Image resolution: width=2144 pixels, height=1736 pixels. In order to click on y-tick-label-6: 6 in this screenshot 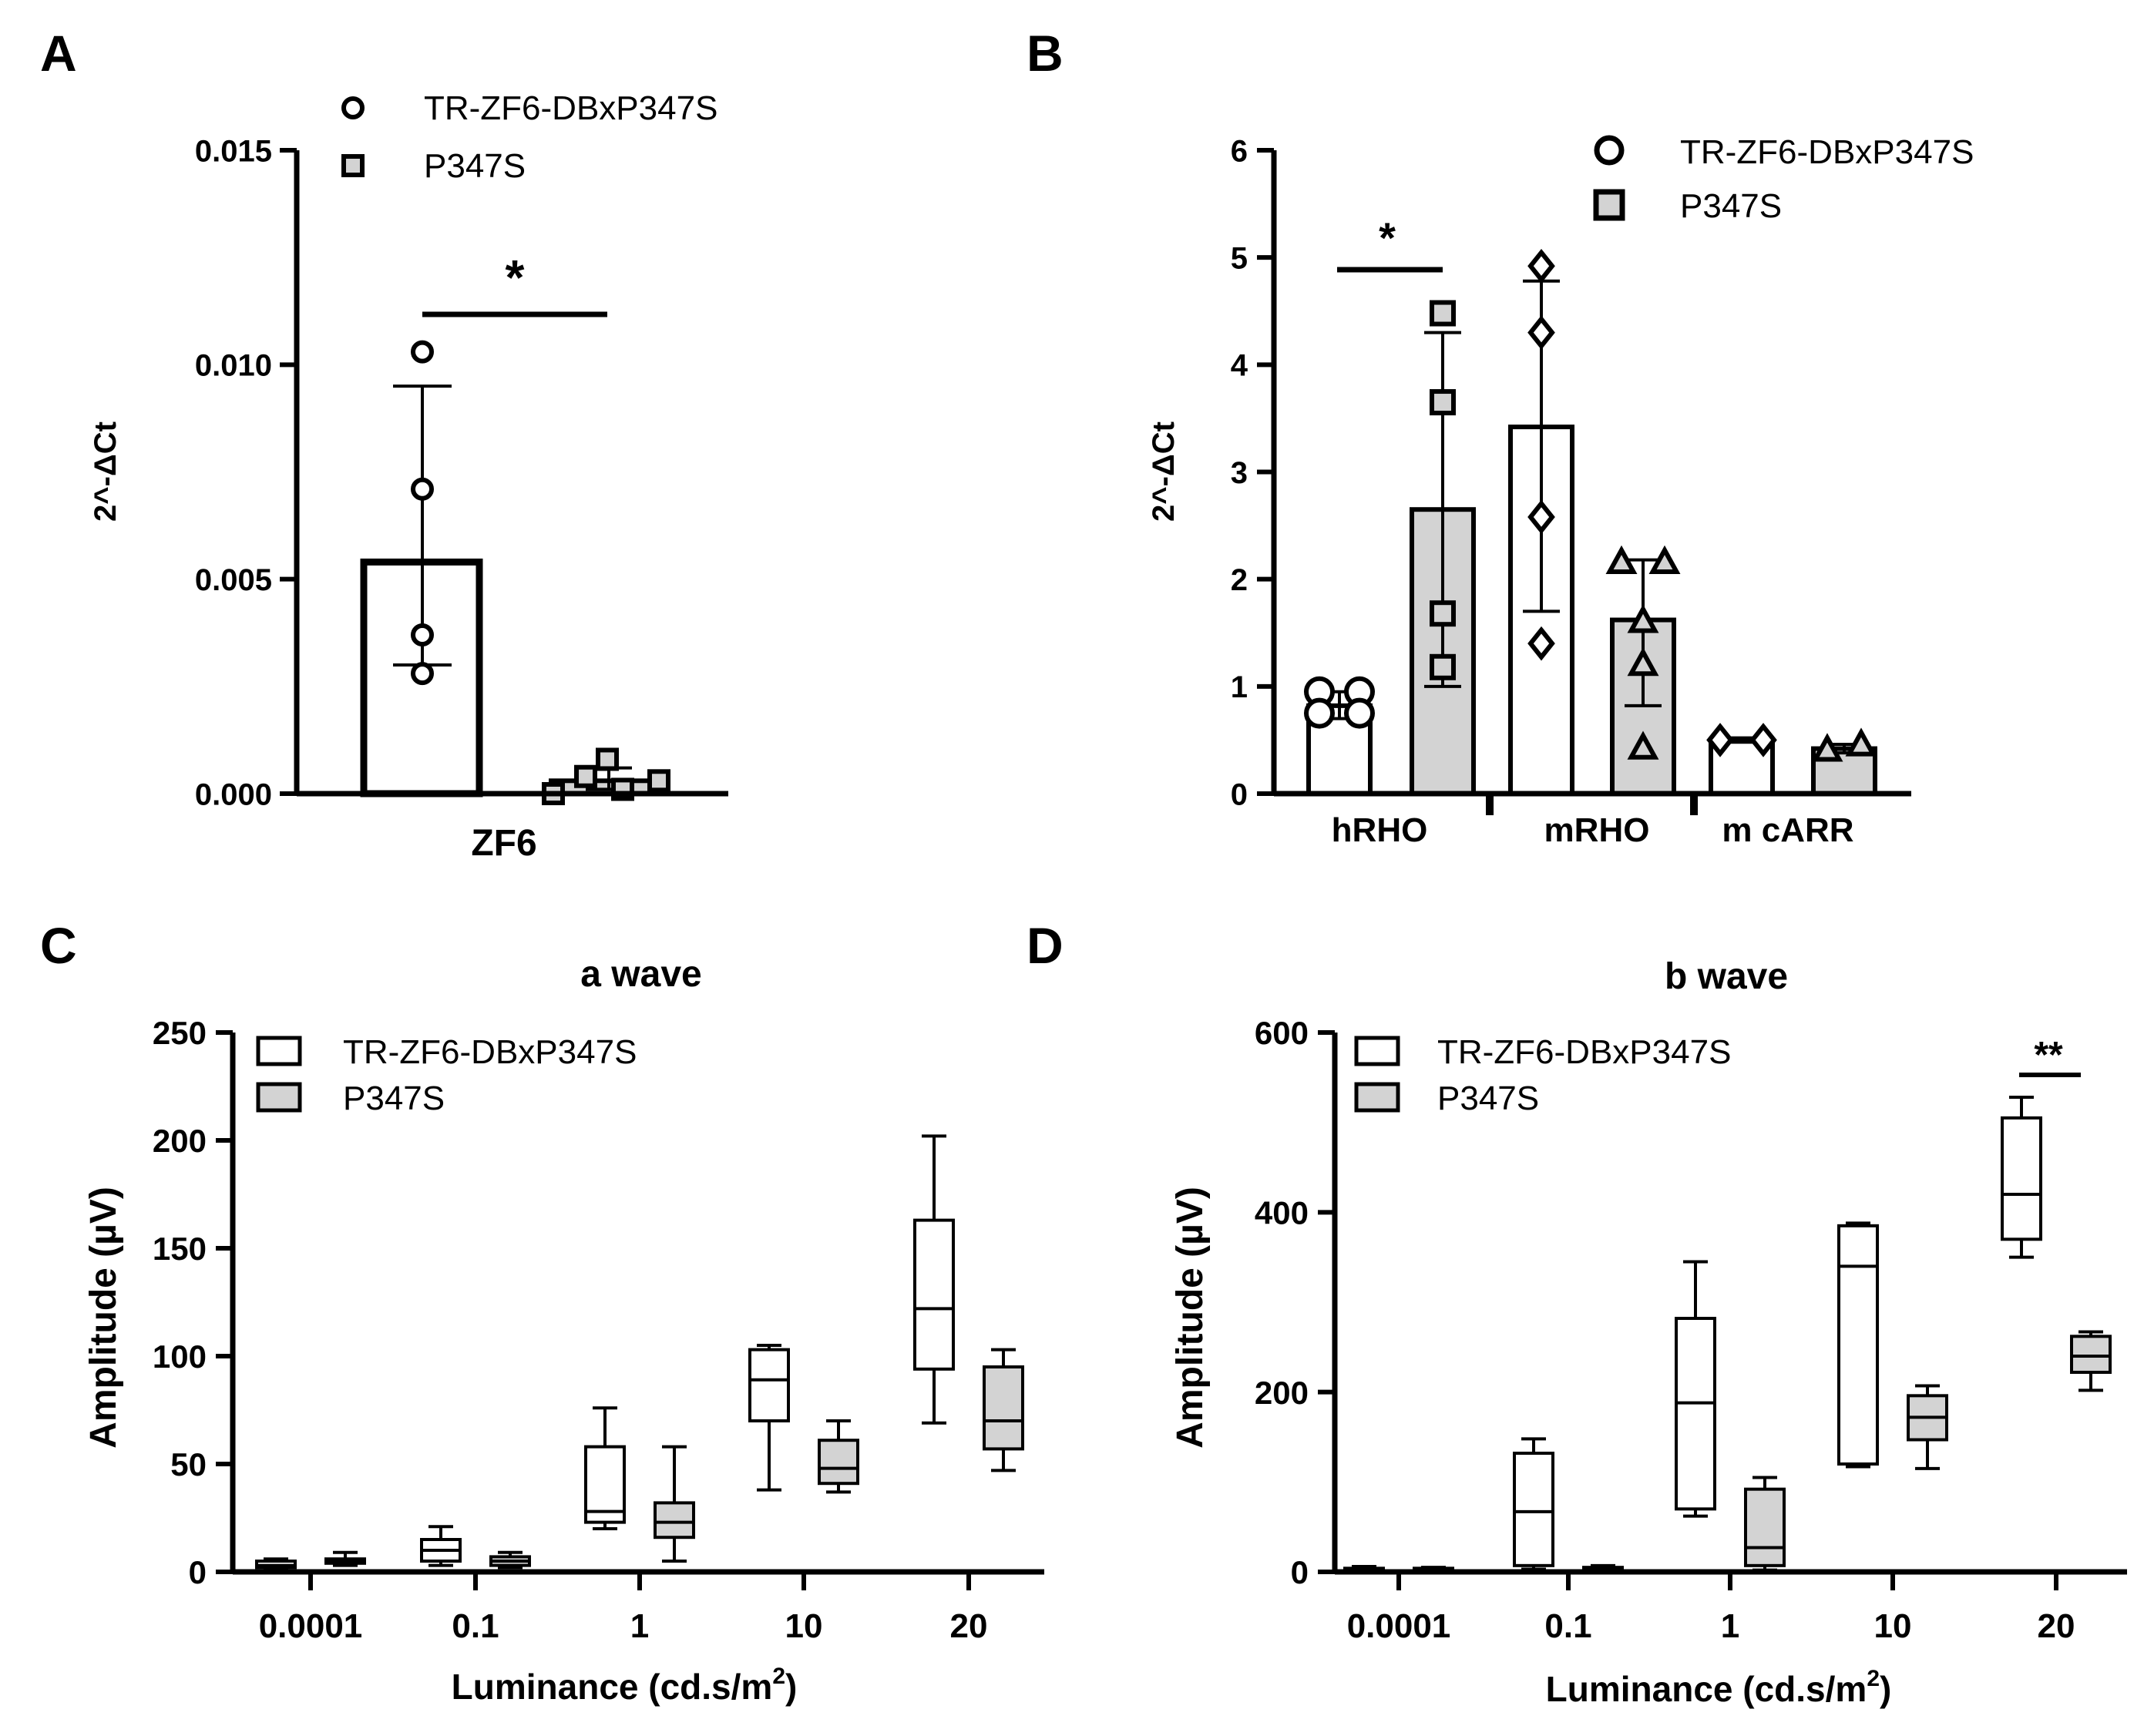, I will do `click(1239, 151)`.